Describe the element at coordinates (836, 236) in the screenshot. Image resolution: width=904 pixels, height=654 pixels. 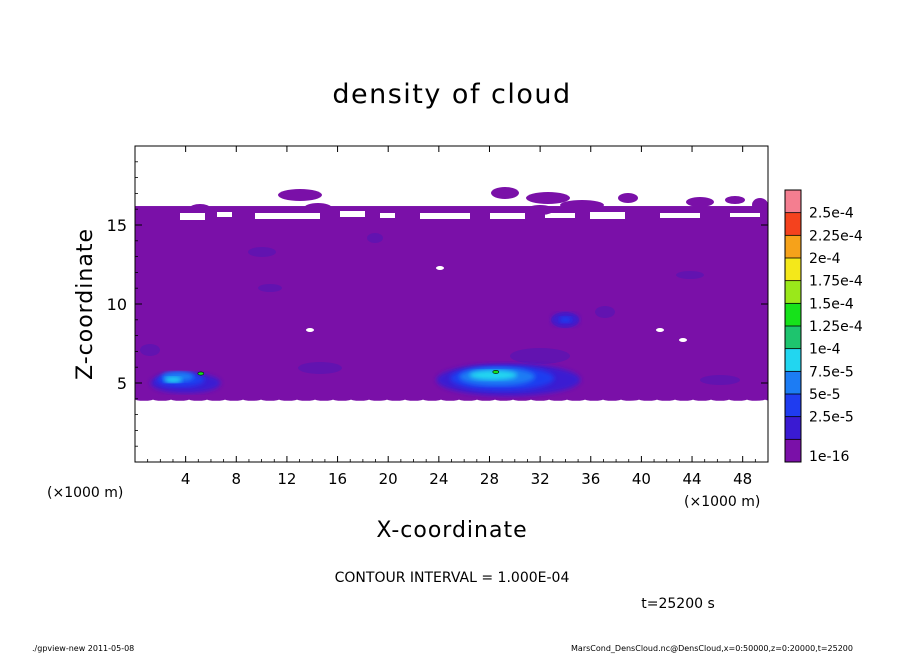
I see `colorbar-label: 2.25e-4` at that location.